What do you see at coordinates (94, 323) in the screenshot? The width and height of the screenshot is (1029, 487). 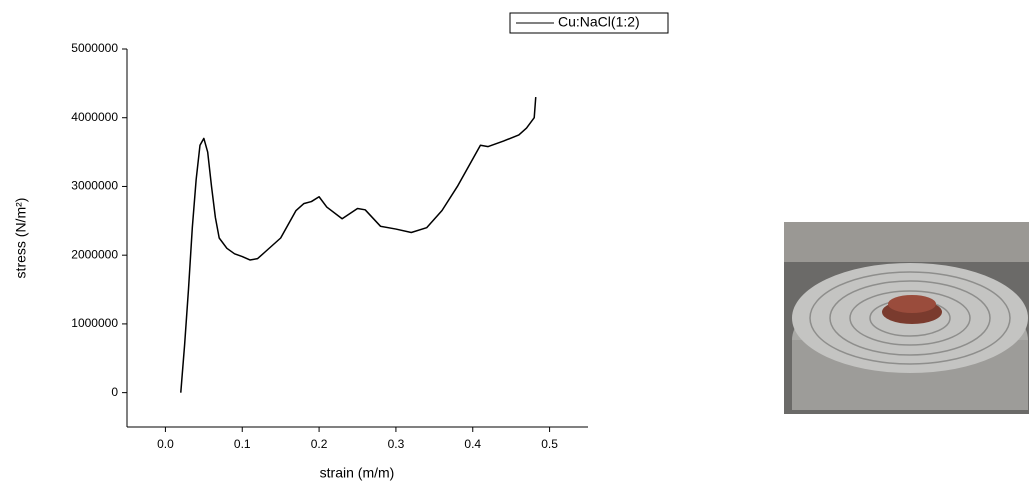 I see `y-tick-label: 1000000` at bounding box center [94, 323].